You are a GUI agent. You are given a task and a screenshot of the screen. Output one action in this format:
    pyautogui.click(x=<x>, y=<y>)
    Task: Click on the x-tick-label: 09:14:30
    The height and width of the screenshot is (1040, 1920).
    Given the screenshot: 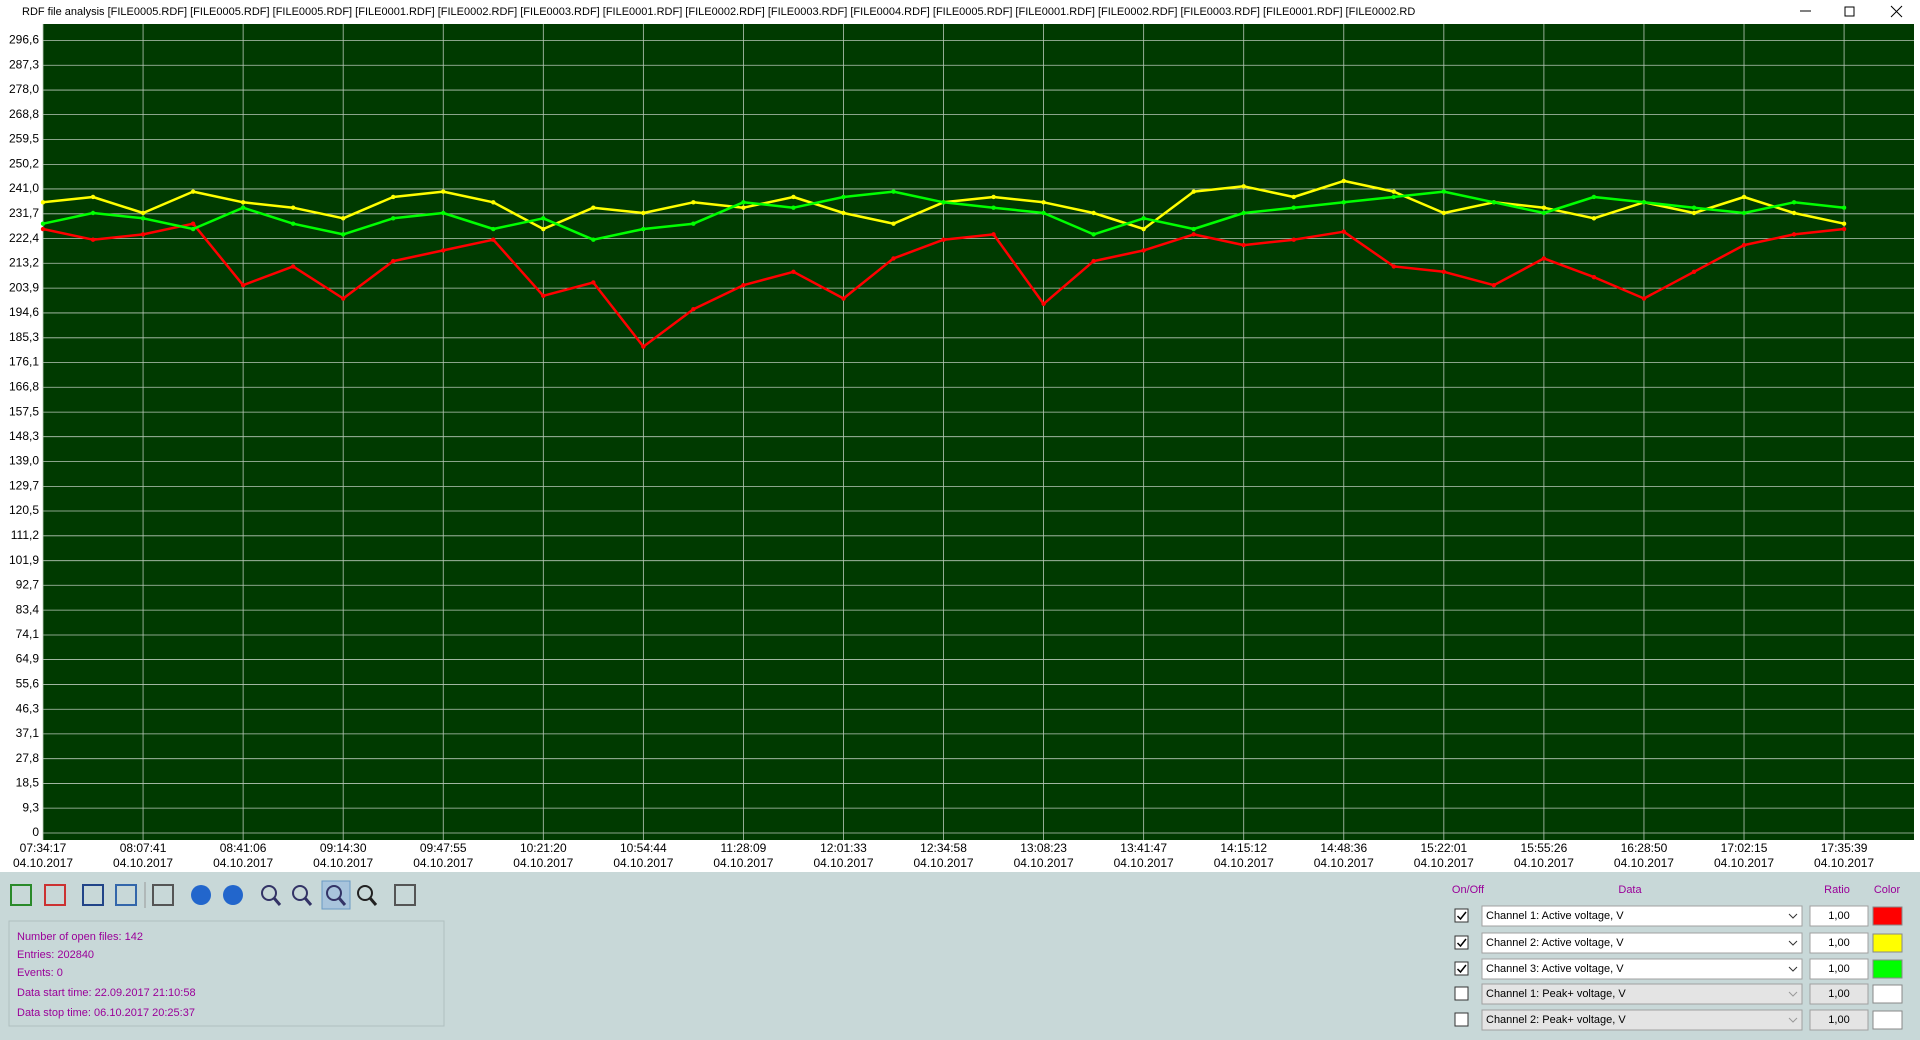 What is the action you would take?
    pyautogui.click(x=343, y=848)
    